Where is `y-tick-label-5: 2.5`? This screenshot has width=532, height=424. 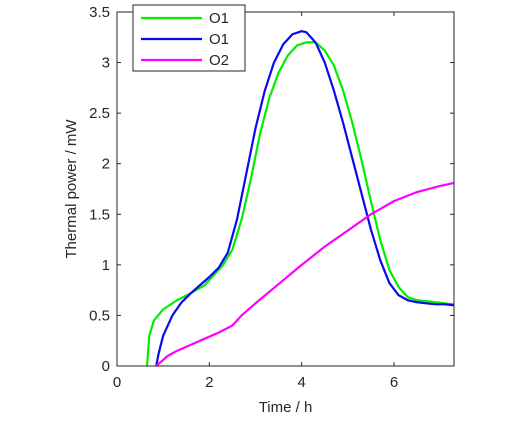
y-tick-label-5: 2.5 is located at coordinates (99, 113).